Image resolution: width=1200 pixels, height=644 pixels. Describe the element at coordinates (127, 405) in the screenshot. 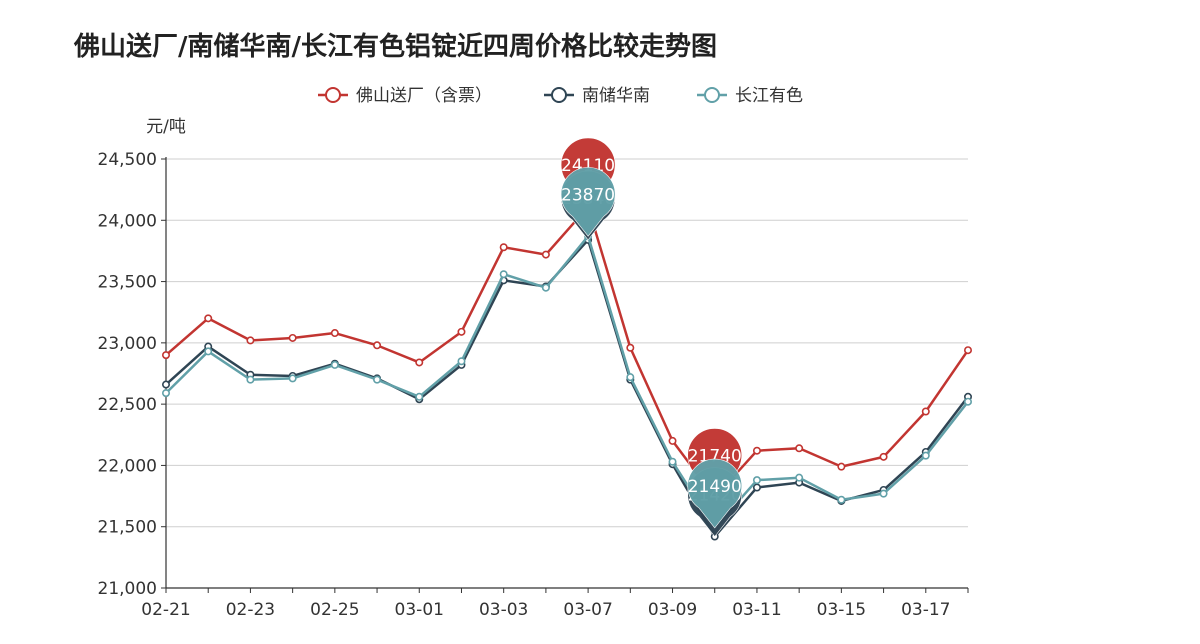

I see `y-tick-label: 22,500` at that location.